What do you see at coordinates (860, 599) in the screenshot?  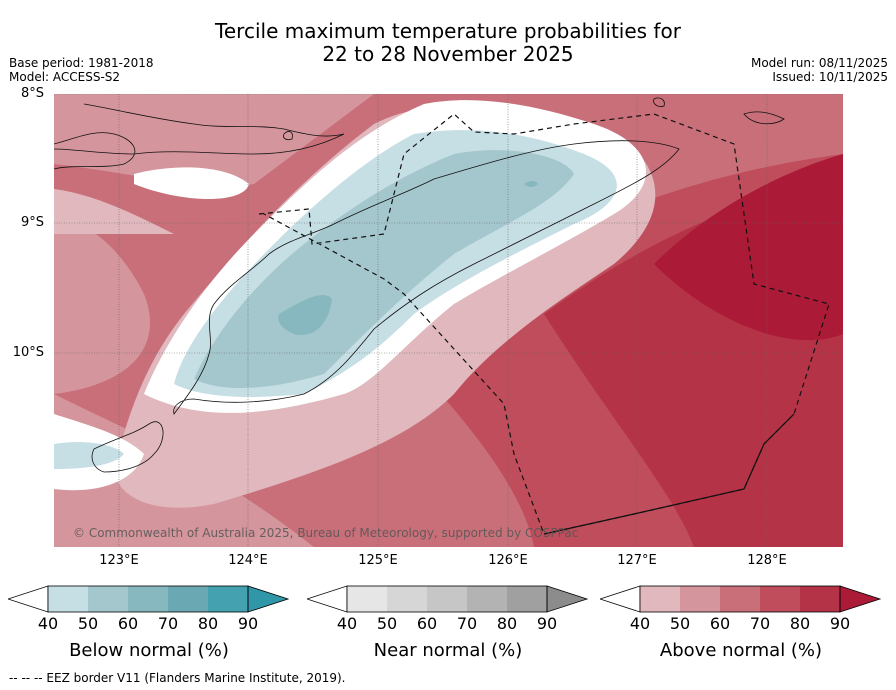 I see `colorbar-above-arrow-high` at bounding box center [860, 599].